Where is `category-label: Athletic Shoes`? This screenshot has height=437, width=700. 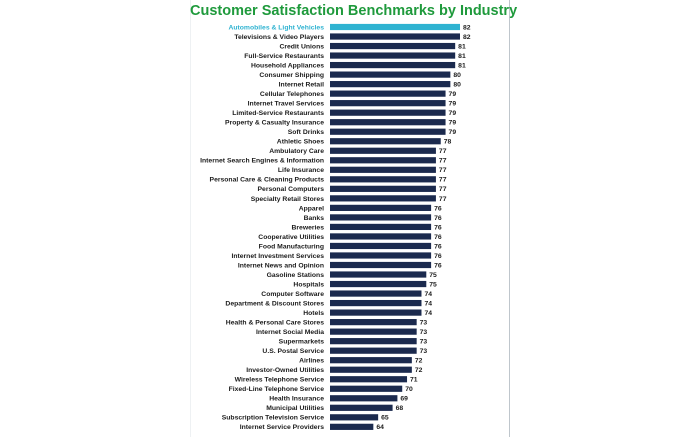
category-label: Athletic Shoes is located at coordinates (300, 142).